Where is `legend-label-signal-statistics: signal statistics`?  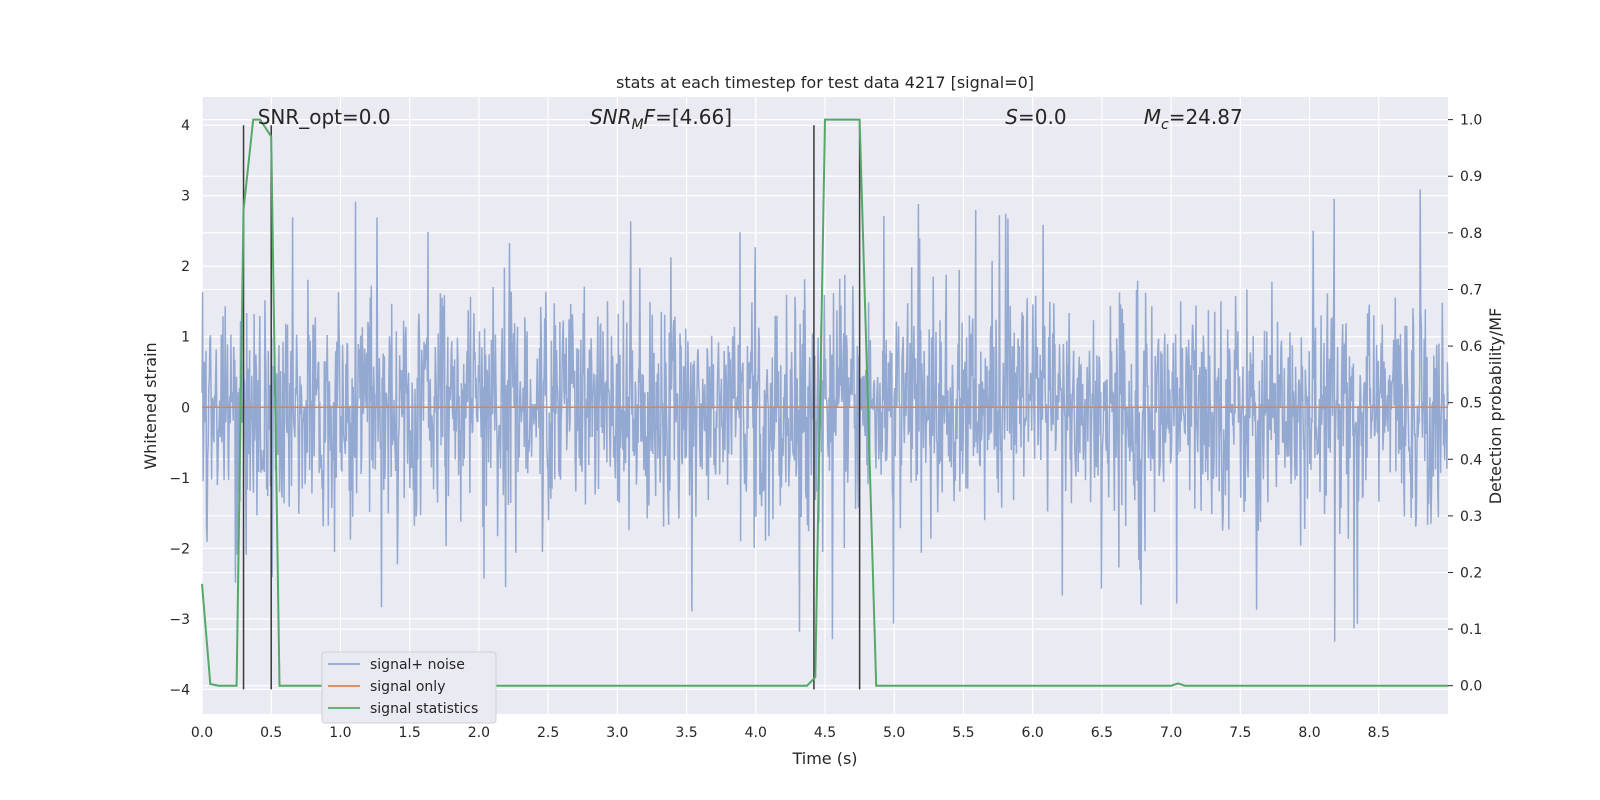 legend-label-signal-statistics: signal statistics is located at coordinates (424, 709).